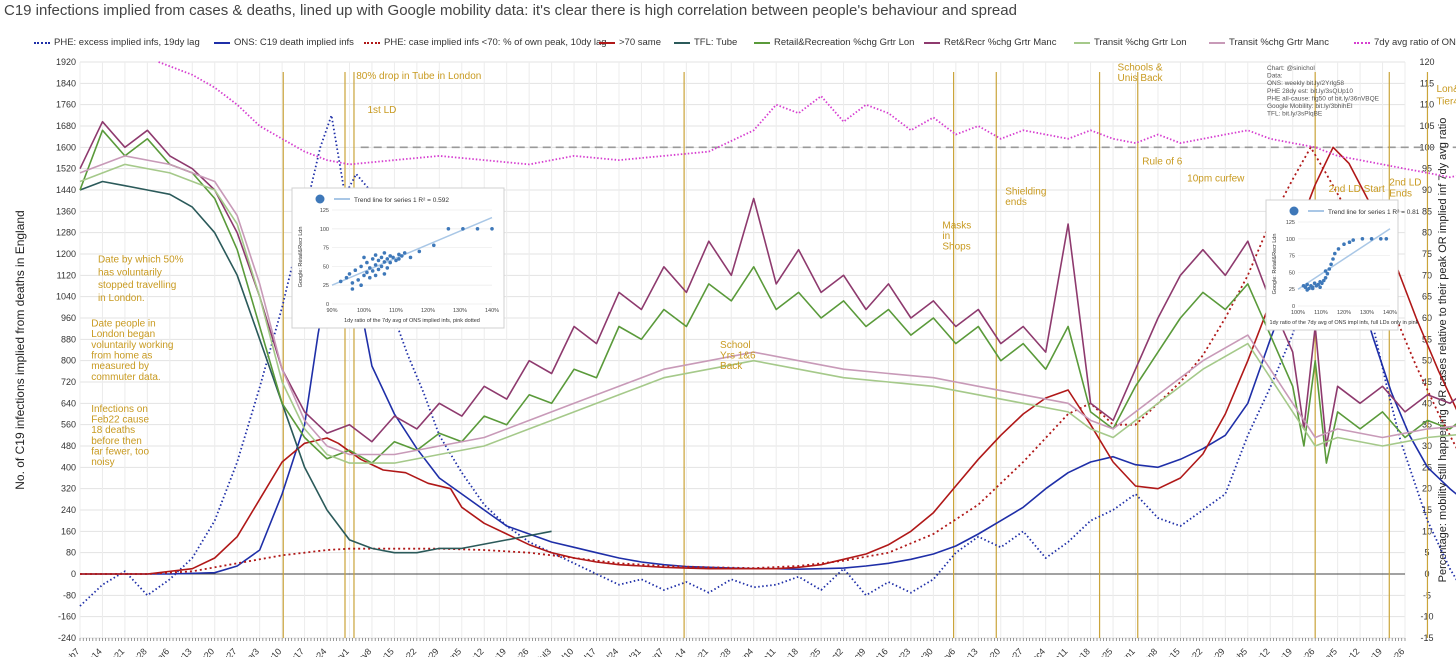  Describe the element at coordinates (68, 318) in the screenshot. I see `y-tick-label: 960` at that location.